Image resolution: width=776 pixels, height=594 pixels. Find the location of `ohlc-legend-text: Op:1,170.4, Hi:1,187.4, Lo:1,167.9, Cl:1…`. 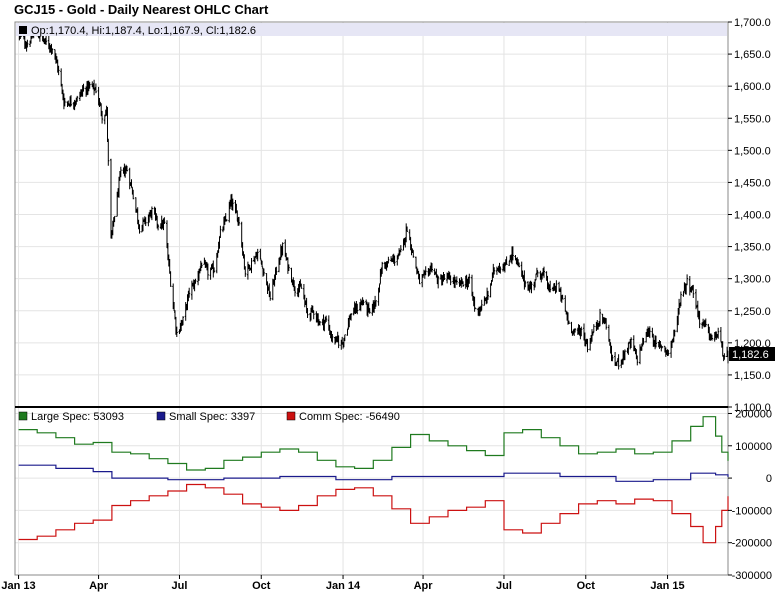

ohlc-legend-text: Op:1,170.4, Hi:1,187.4, Lo:1,167.9, Cl:1… is located at coordinates (143, 31).